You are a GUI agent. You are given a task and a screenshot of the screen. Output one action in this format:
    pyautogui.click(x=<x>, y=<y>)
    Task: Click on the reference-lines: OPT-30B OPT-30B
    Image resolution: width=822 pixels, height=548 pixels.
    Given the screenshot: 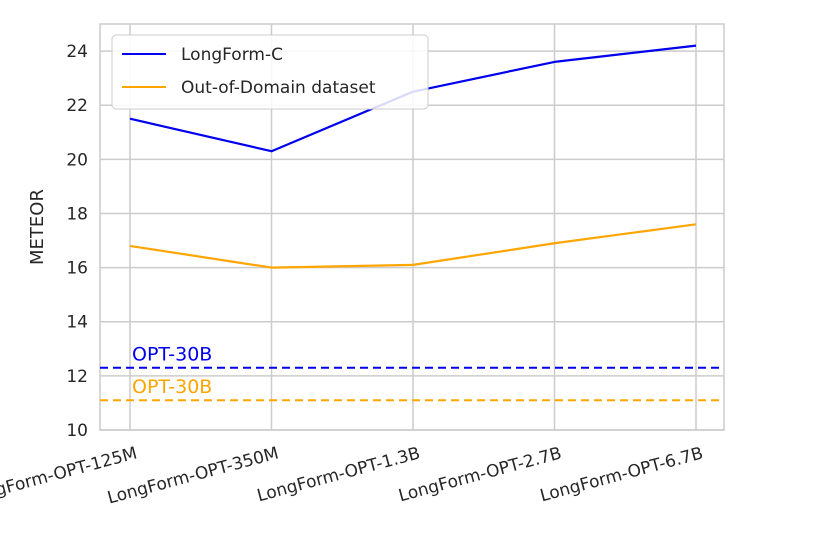 What is the action you would take?
    pyautogui.click(x=412, y=373)
    